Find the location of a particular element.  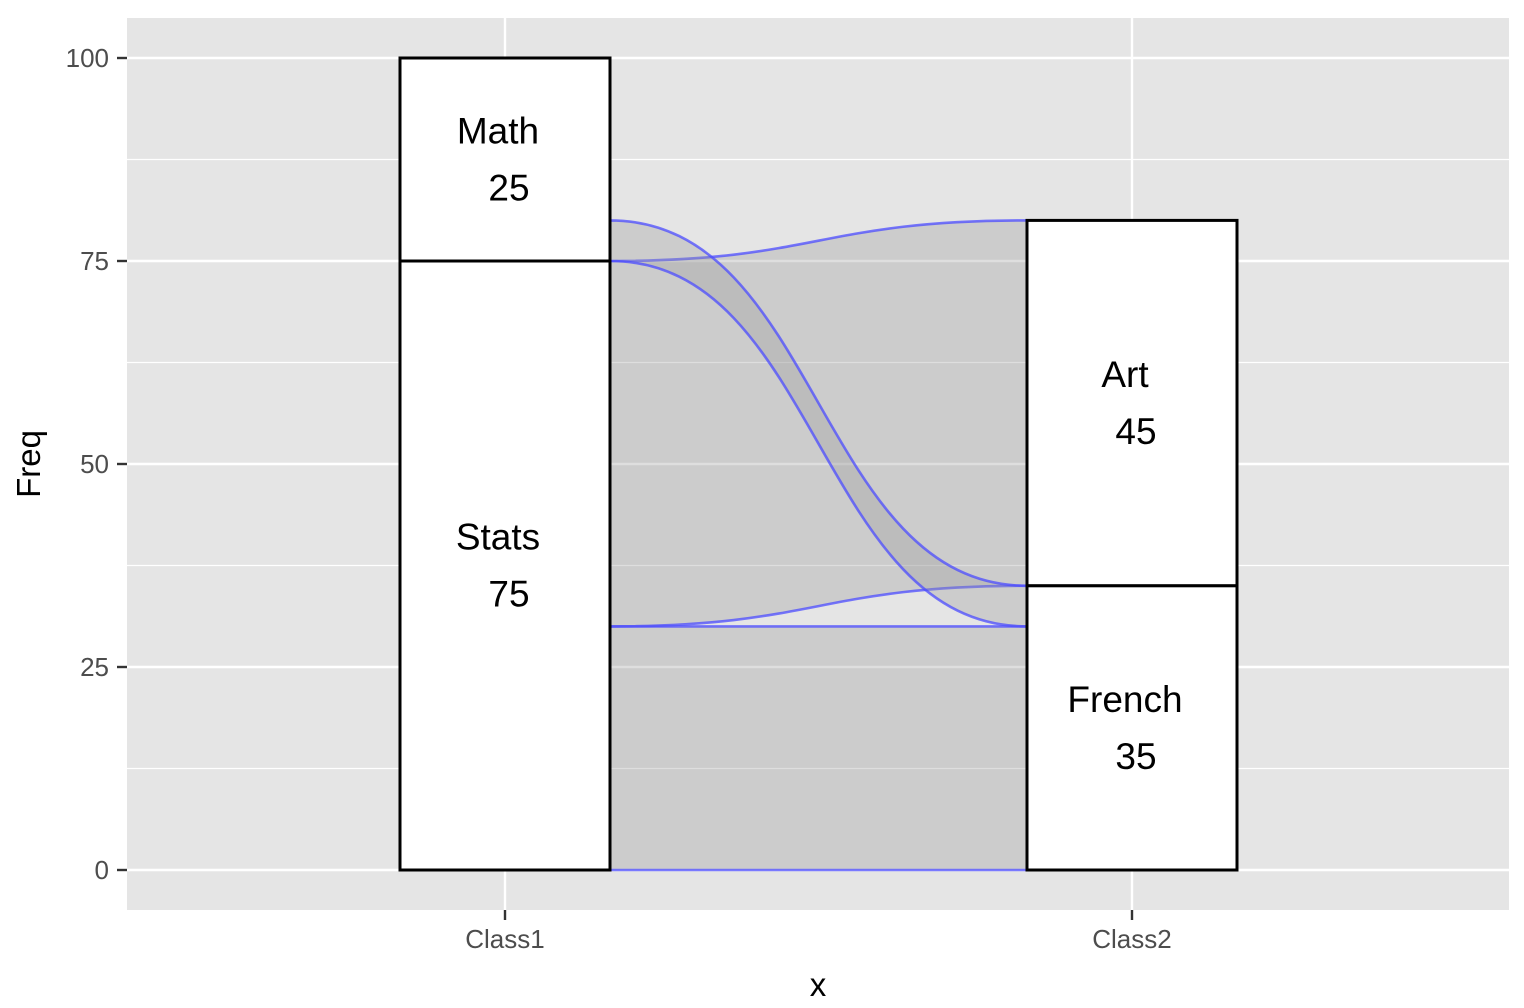

x-tick-label: Class1 is located at coordinates (504, 939).